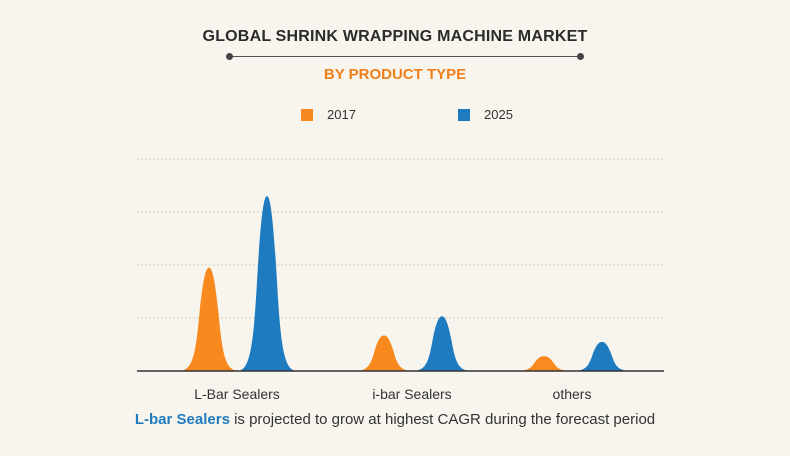 This screenshot has width=790, height=456. What do you see at coordinates (307, 114) in the screenshot?
I see `legend-swatch-2017` at bounding box center [307, 114].